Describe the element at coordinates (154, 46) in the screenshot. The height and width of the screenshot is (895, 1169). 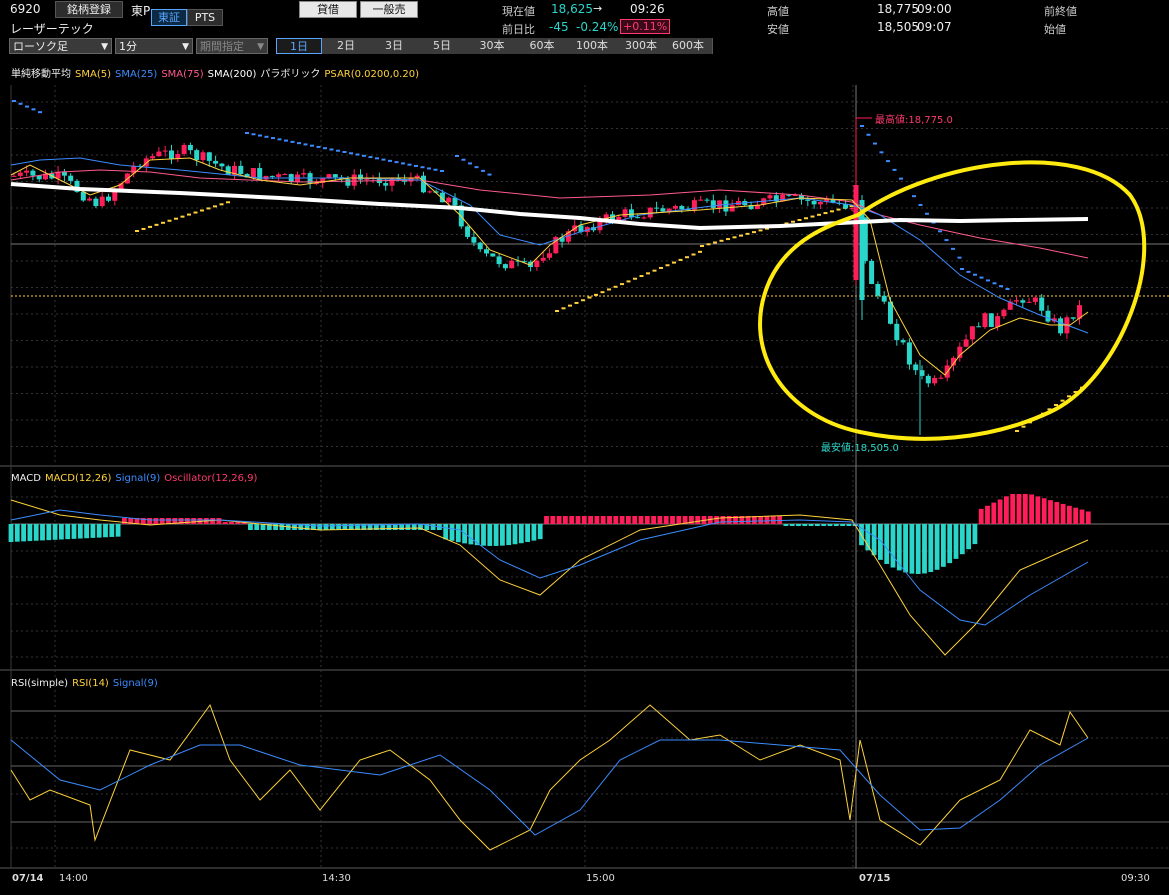
I see `interval-select: 1分 ▼` at that location.